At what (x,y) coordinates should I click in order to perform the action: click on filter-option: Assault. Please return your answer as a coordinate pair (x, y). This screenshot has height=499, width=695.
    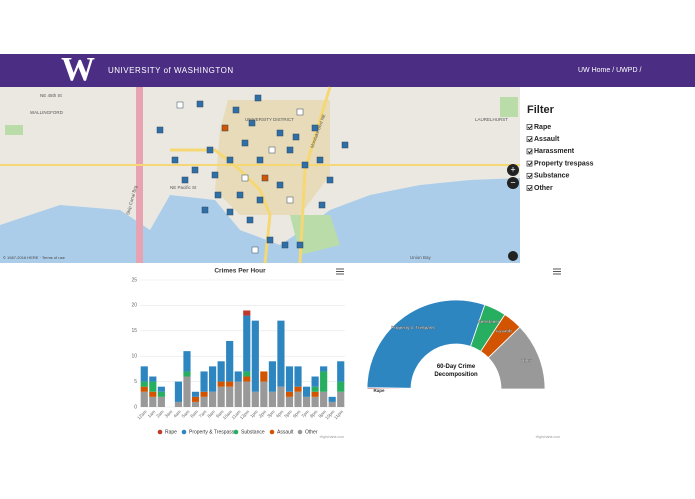
    Looking at the image, I should click on (547, 139).